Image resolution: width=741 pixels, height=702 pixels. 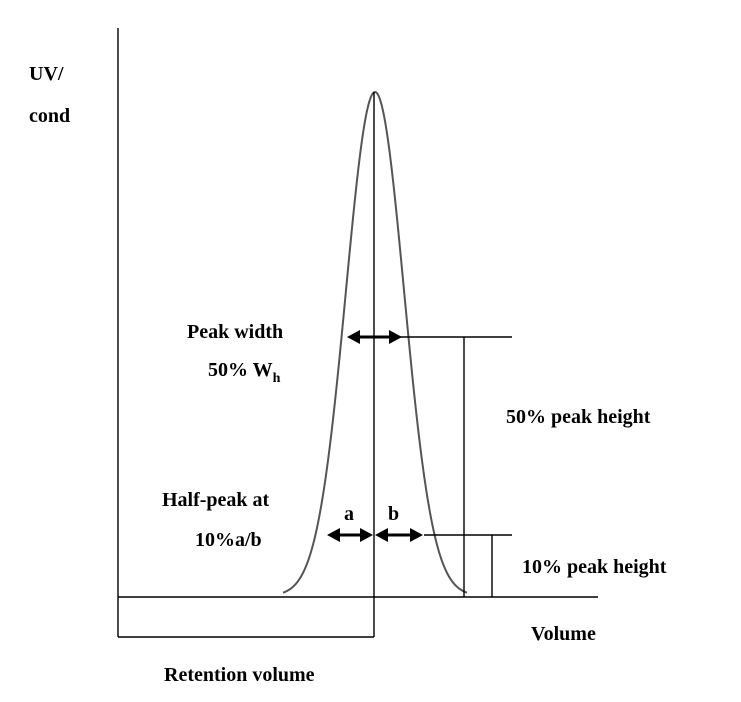 What do you see at coordinates (350, 535) in the screenshot?
I see `half-peak-a-arrow` at bounding box center [350, 535].